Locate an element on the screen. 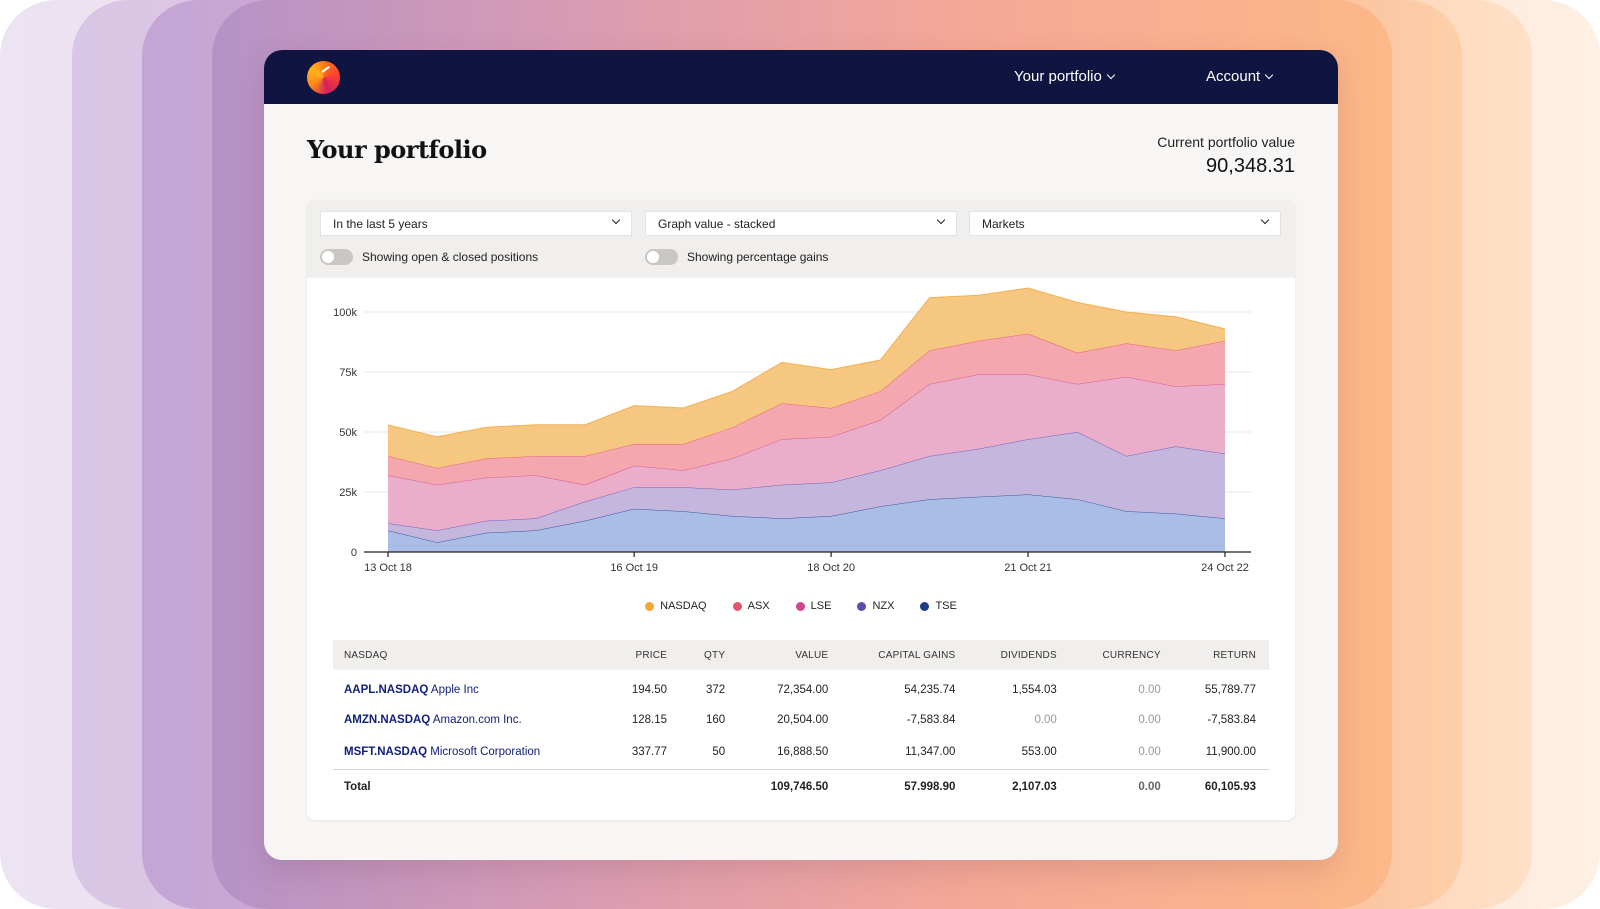  column-header: DIVIDENDS is located at coordinates (1028, 655).